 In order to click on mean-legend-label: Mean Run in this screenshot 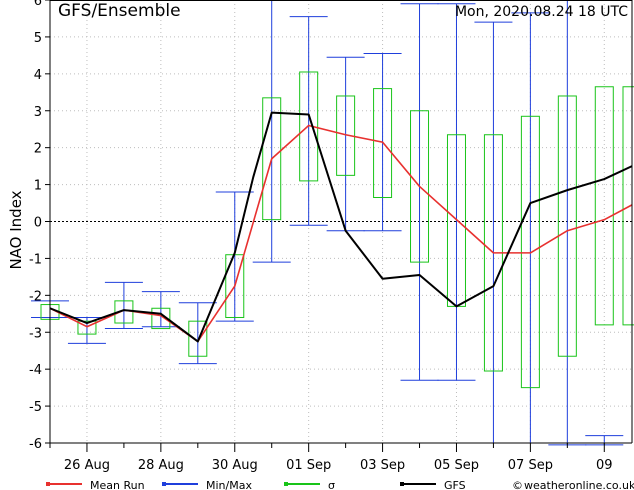, I will do `click(117, 484)`.